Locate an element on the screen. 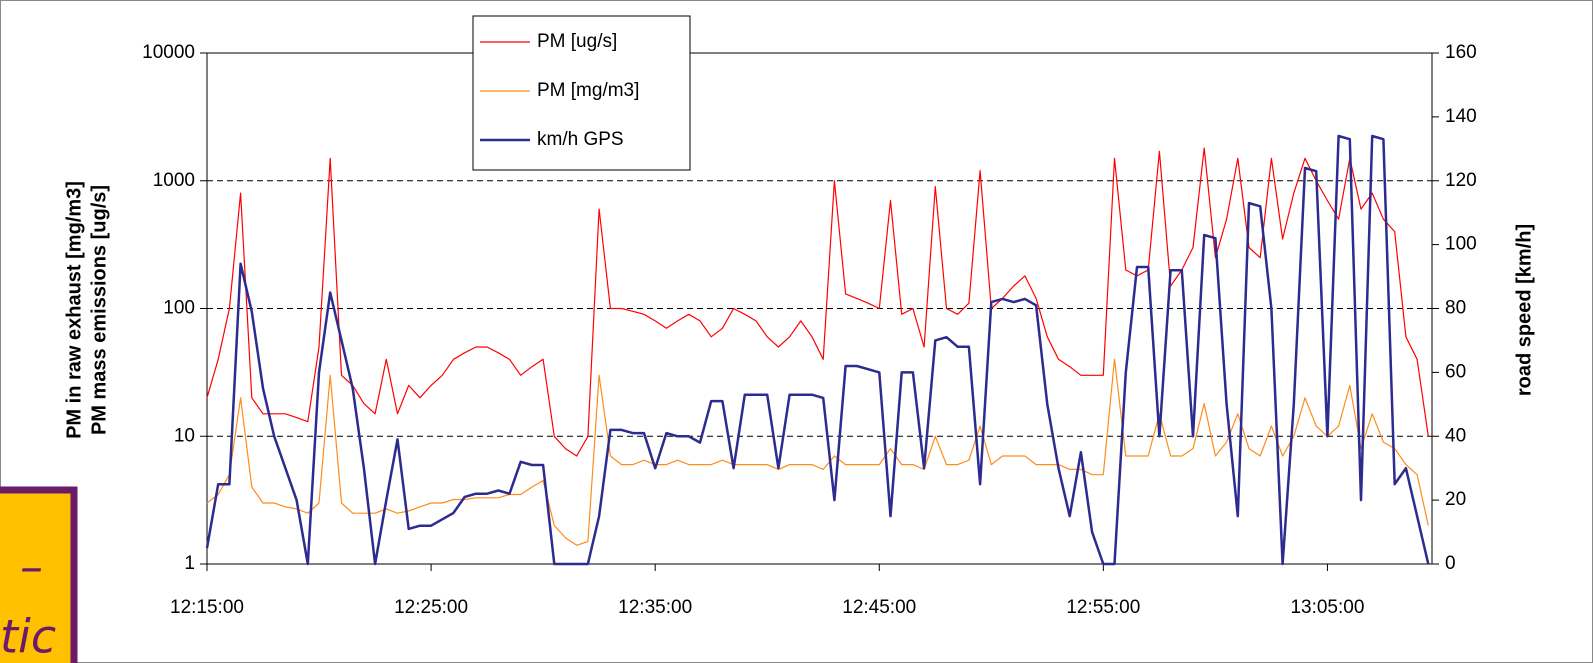 The height and width of the screenshot is (663, 1593). sticker-text: tic is located at coordinates (28, 636).